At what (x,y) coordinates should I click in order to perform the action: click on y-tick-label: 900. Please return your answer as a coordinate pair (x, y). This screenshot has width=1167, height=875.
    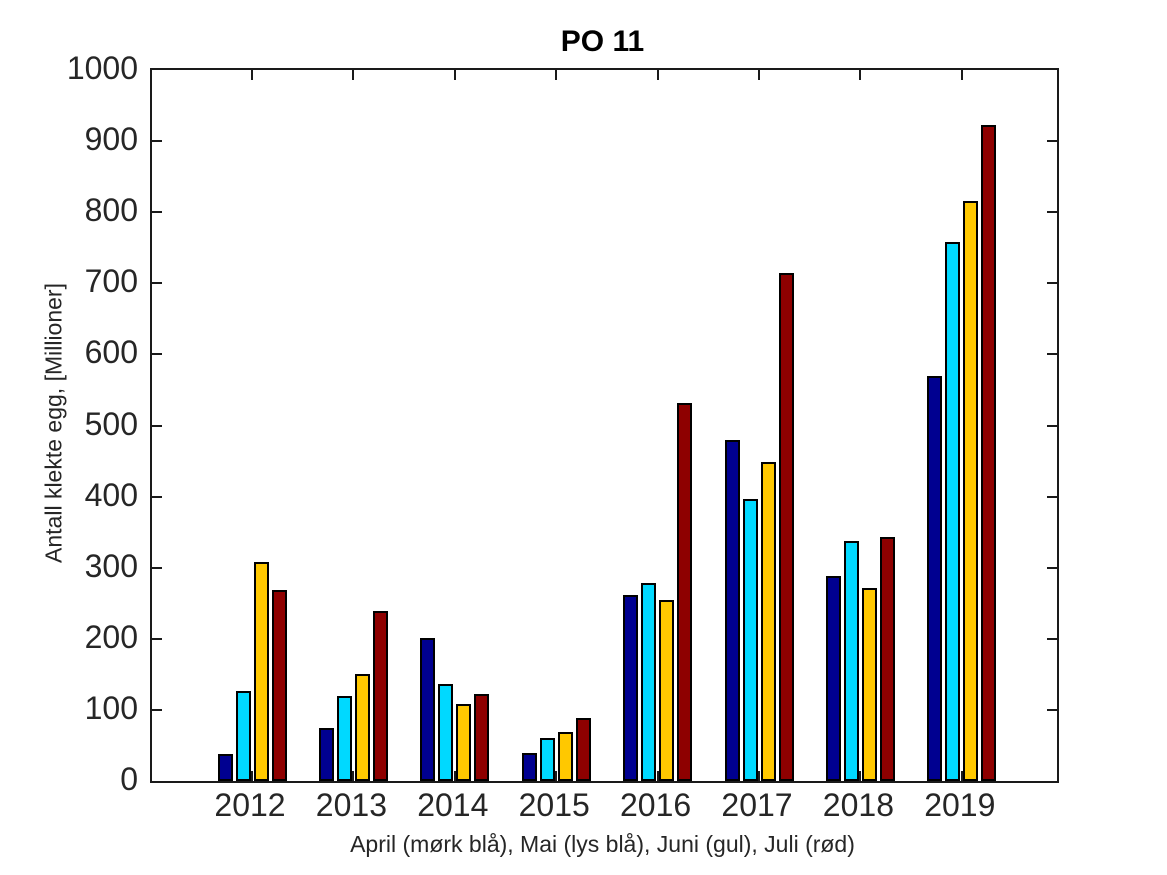
    Looking at the image, I should click on (111, 139).